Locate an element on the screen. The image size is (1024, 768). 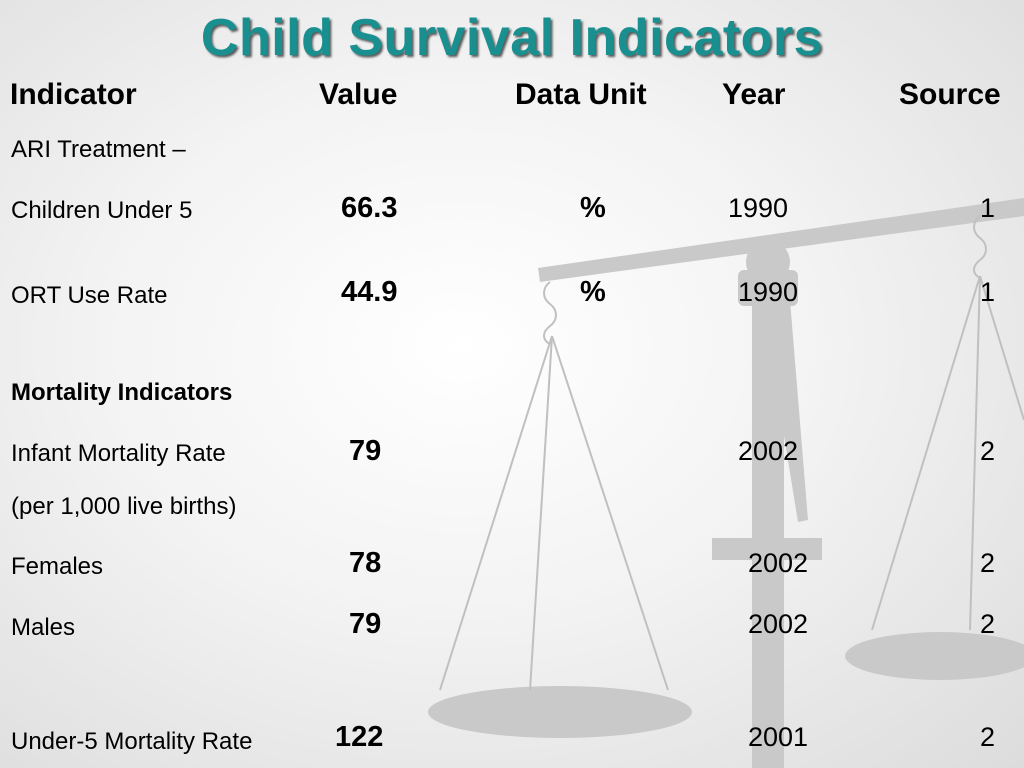
row-year: 2001 is located at coordinates (778, 737).